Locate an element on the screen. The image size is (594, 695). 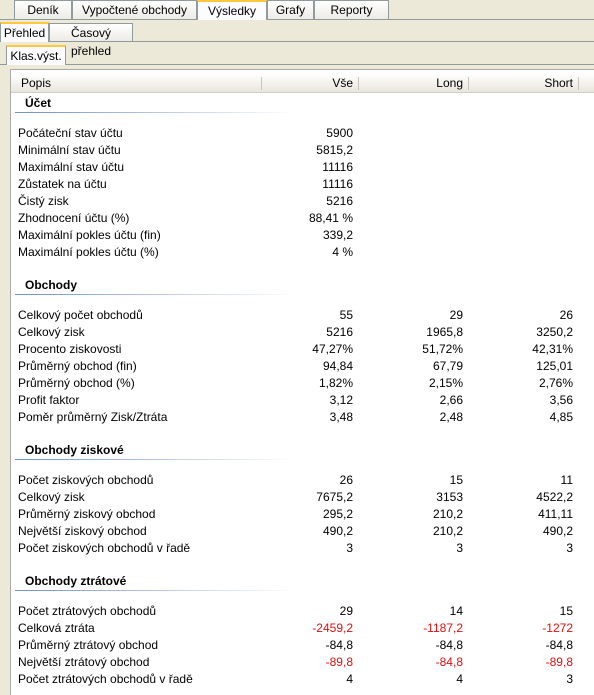
row-value: 14 is located at coordinates (456, 611).